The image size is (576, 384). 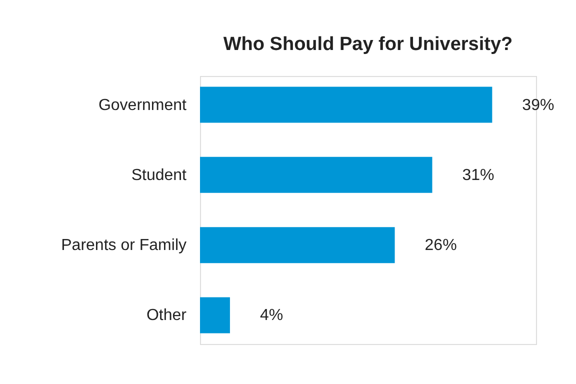 What do you see at coordinates (440, 245) in the screenshot?
I see `data-label: 26%` at bounding box center [440, 245].